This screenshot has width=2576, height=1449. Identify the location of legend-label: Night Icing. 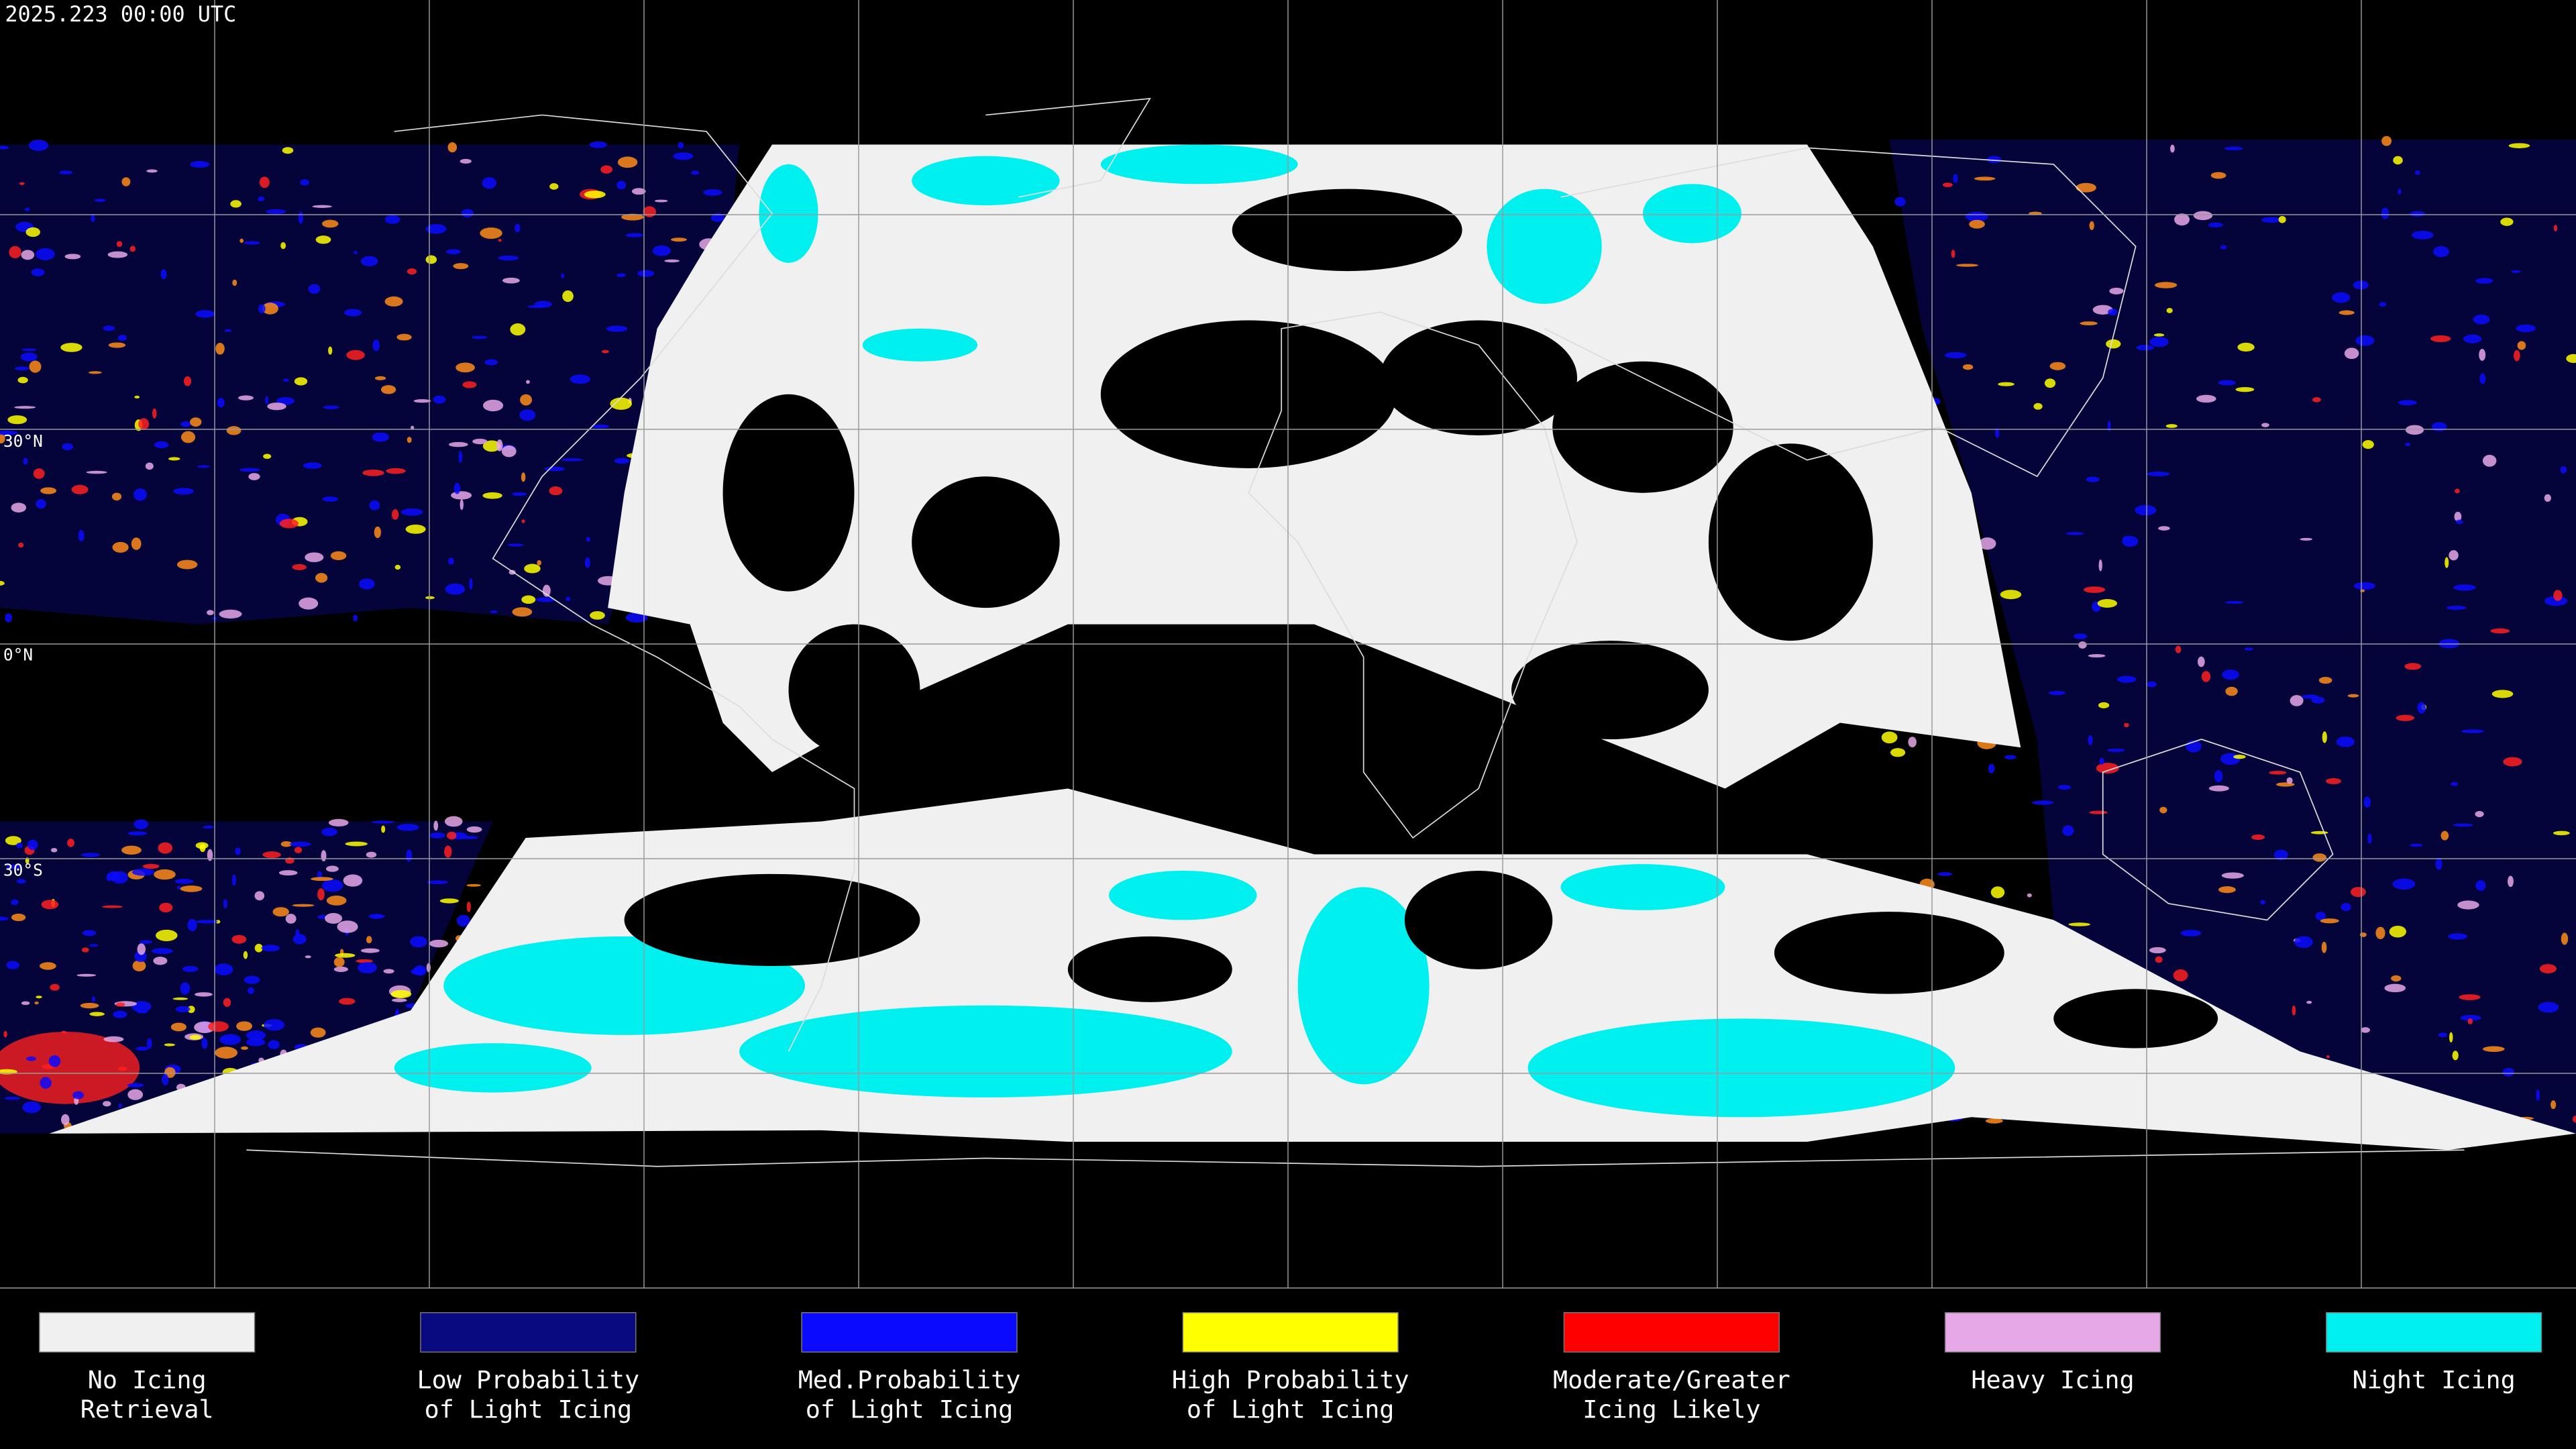
(2434, 1379).